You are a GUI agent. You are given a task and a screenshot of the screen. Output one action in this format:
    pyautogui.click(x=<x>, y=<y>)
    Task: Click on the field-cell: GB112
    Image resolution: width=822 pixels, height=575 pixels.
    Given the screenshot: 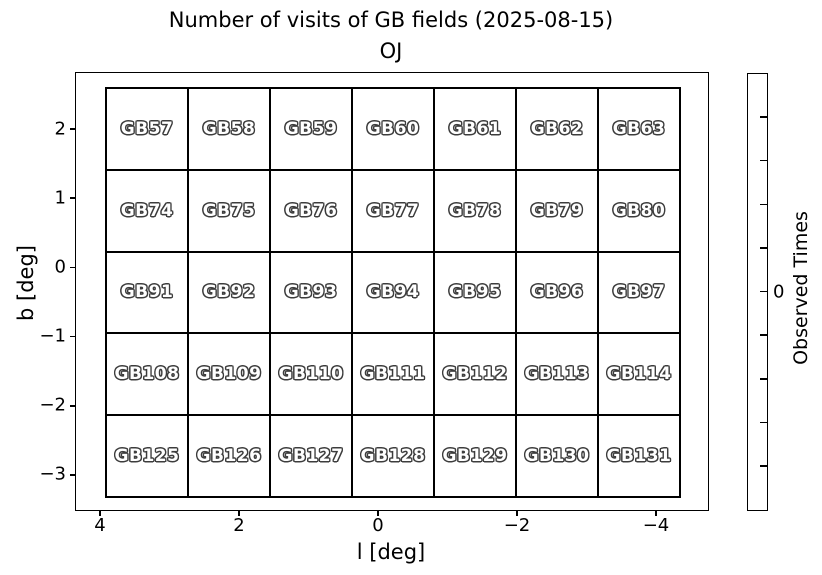 What is the action you would take?
    pyautogui.click(x=475, y=374)
    